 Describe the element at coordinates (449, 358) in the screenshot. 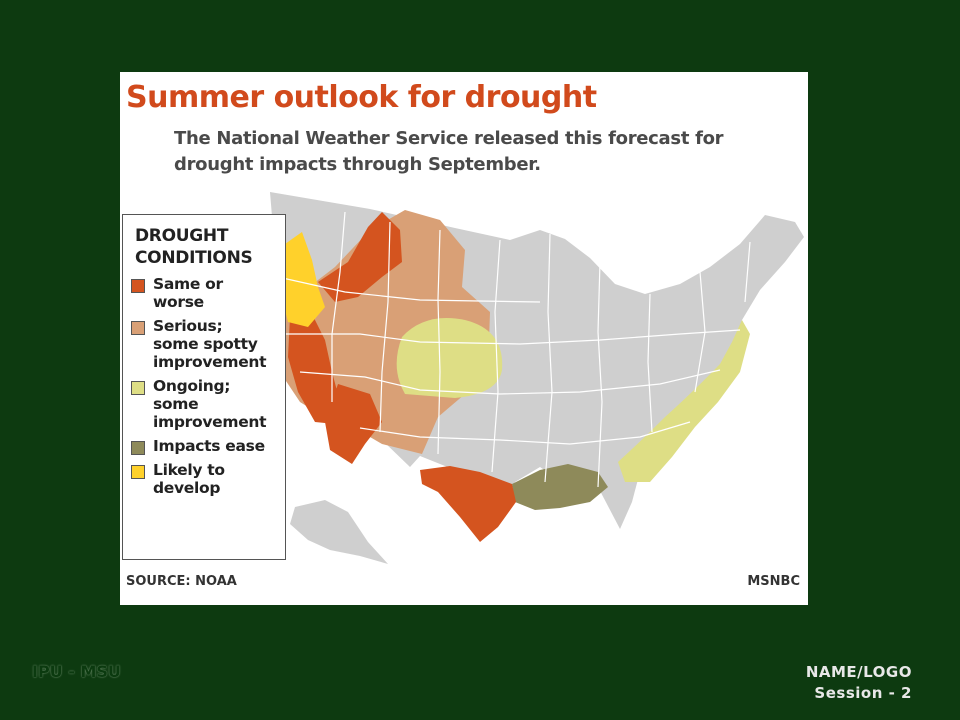

I see `region-ongoing-central` at that location.